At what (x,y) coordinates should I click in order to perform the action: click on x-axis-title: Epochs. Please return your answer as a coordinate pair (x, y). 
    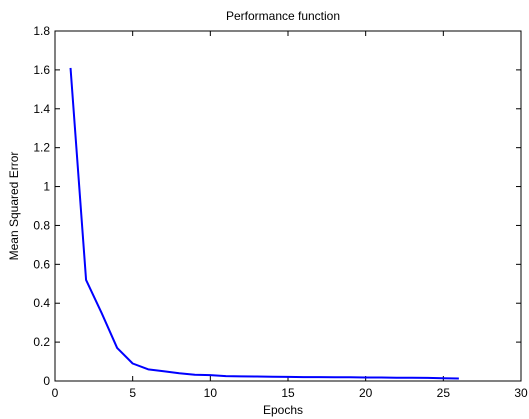
    Looking at the image, I should click on (283, 410).